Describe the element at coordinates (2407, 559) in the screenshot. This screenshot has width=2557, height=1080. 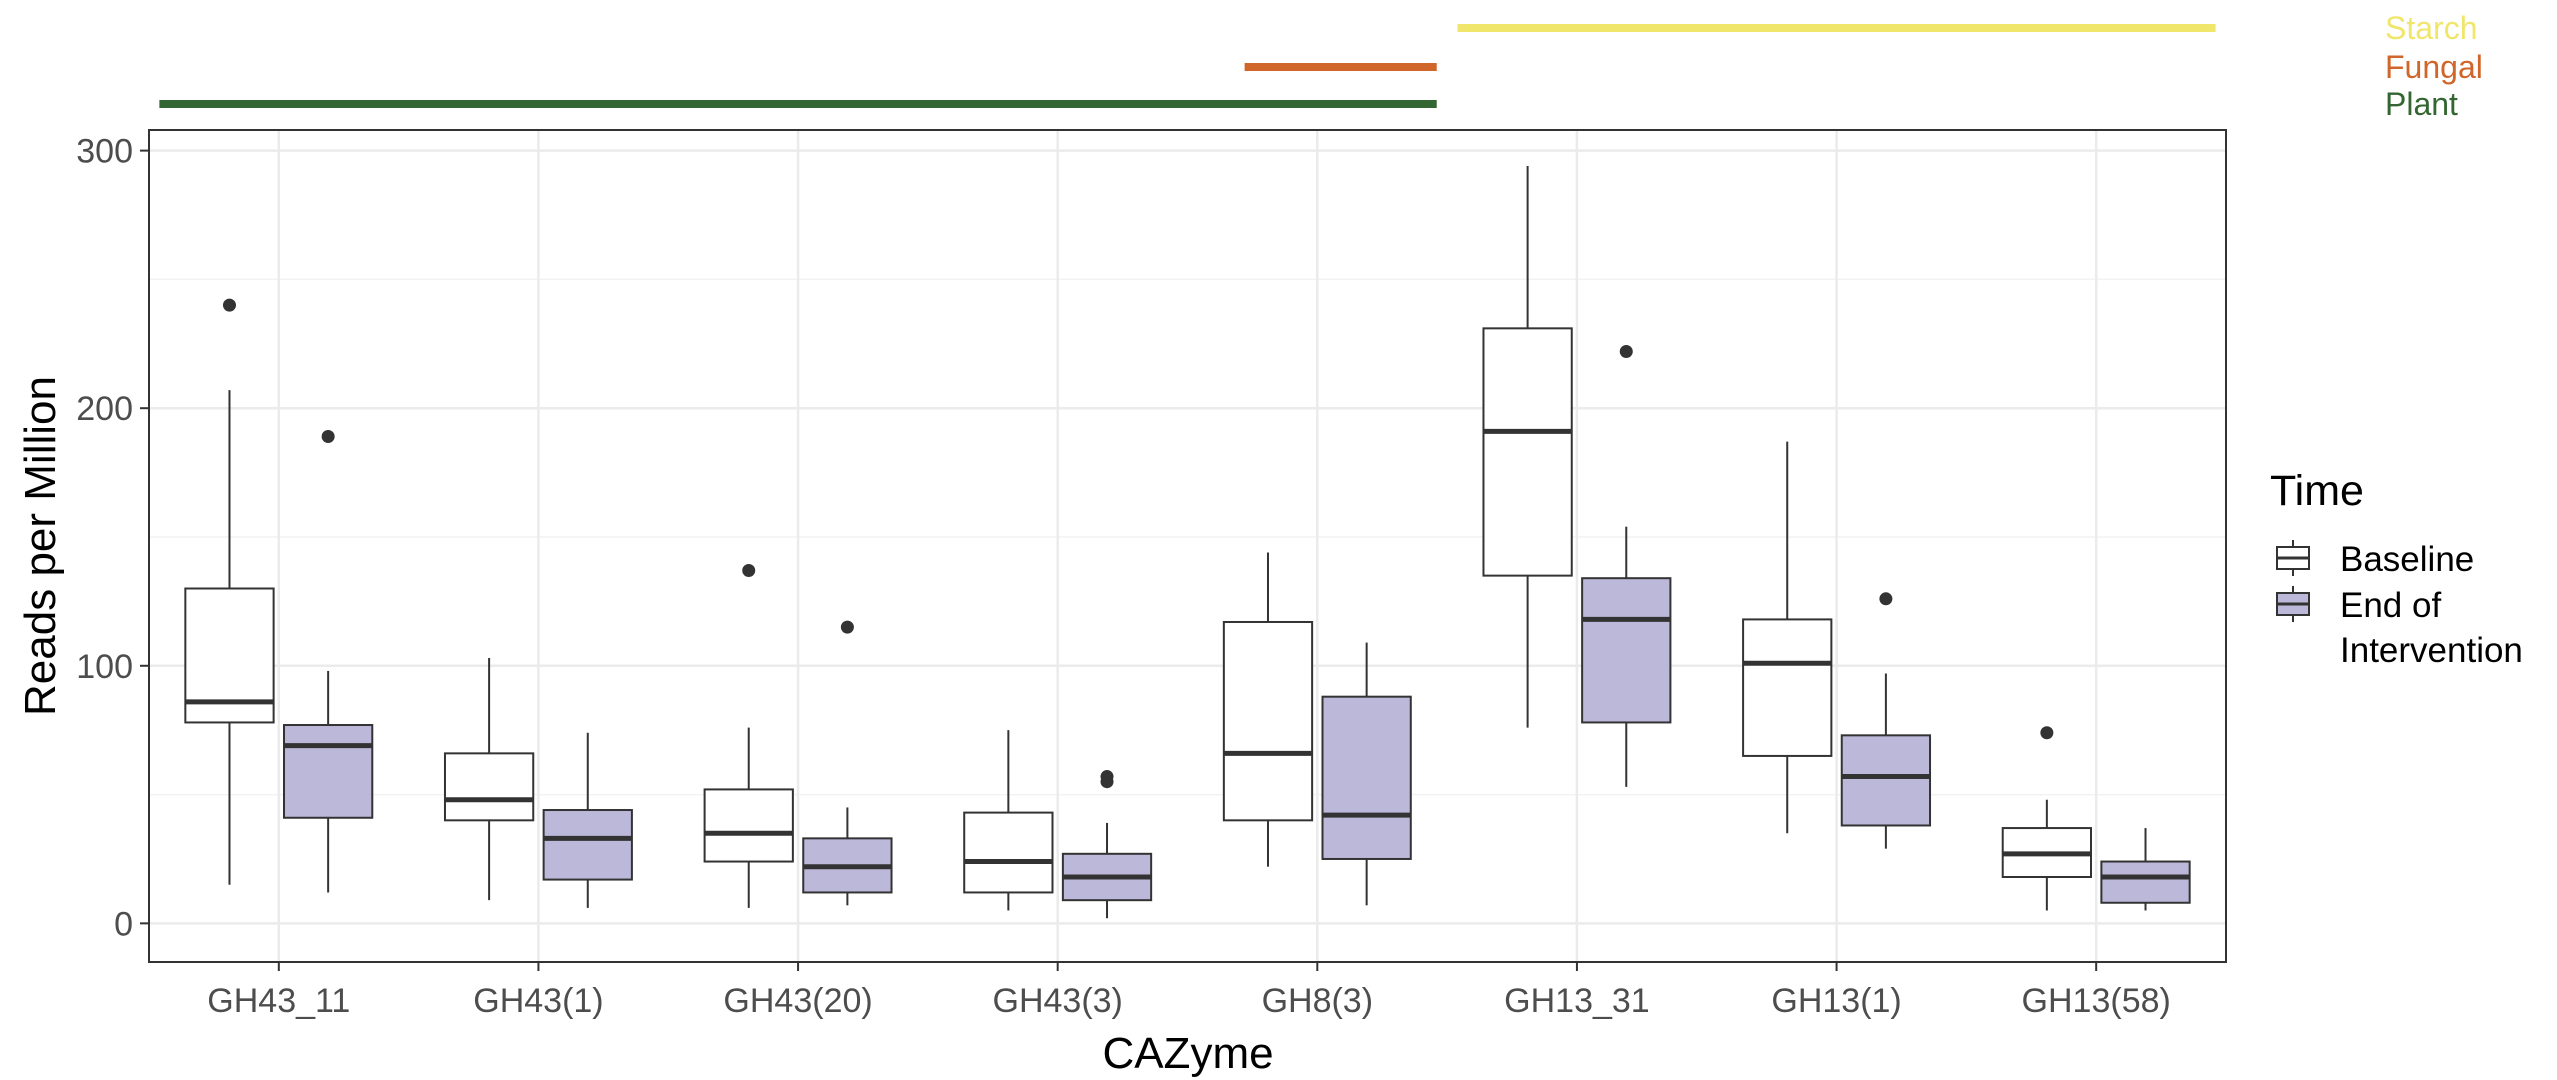
I see `legend-label-baseline: Baseline` at that location.